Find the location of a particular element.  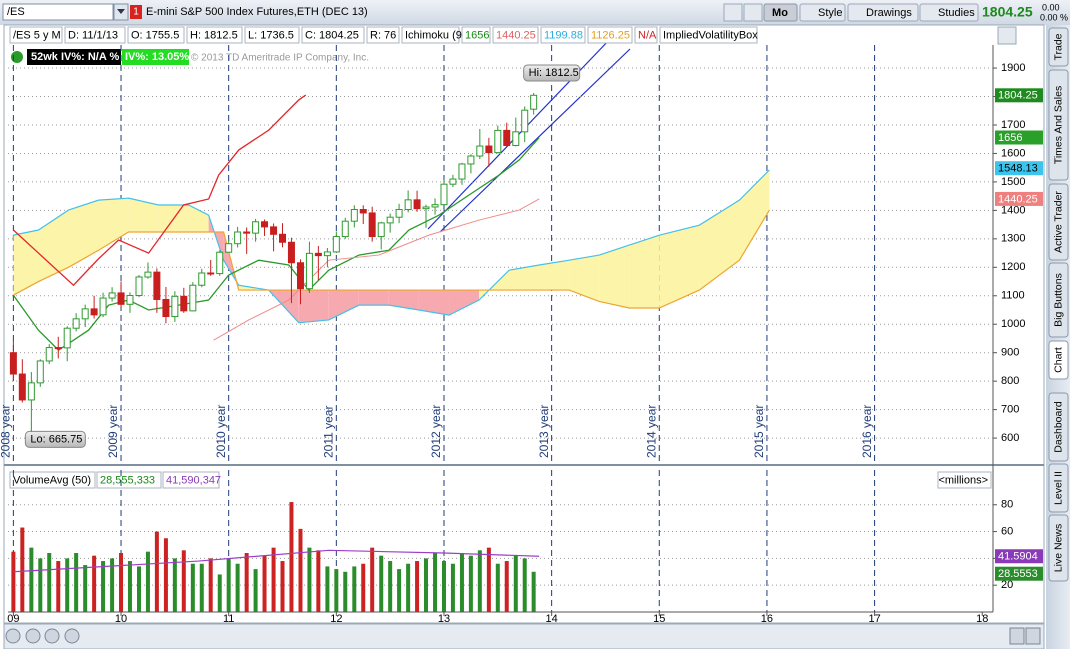

price-marker-label: 28.5553 is located at coordinates (1018, 574).